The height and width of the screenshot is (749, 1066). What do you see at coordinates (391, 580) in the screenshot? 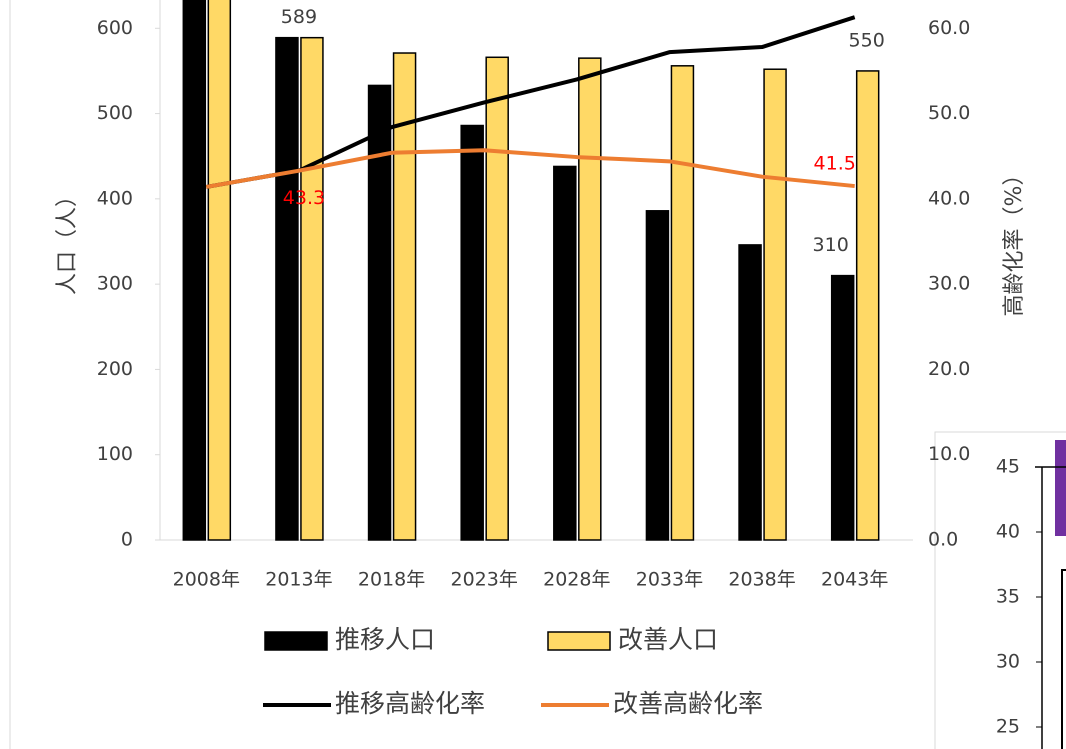
I see `x-tick-label: 2018年` at bounding box center [391, 580].